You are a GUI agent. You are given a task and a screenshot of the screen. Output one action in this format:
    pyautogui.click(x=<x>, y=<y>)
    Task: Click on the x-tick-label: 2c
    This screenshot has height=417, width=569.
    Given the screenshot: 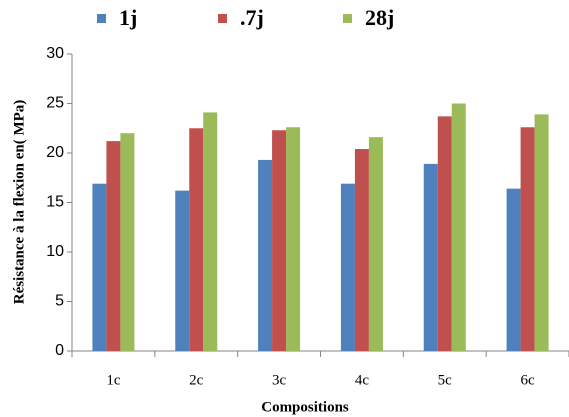 What is the action you would take?
    pyautogui.click(x=196, y=380)
    